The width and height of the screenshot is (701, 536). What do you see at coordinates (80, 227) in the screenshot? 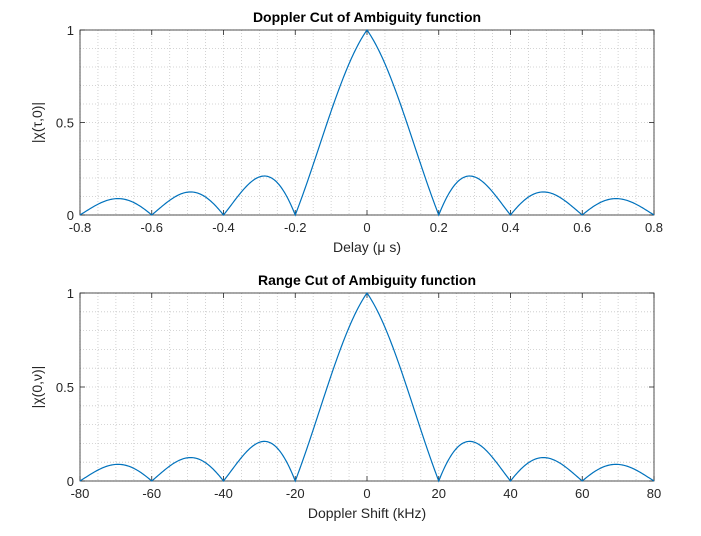
I see `x-tick-label: -0.8` at bounding box center [80, 227].